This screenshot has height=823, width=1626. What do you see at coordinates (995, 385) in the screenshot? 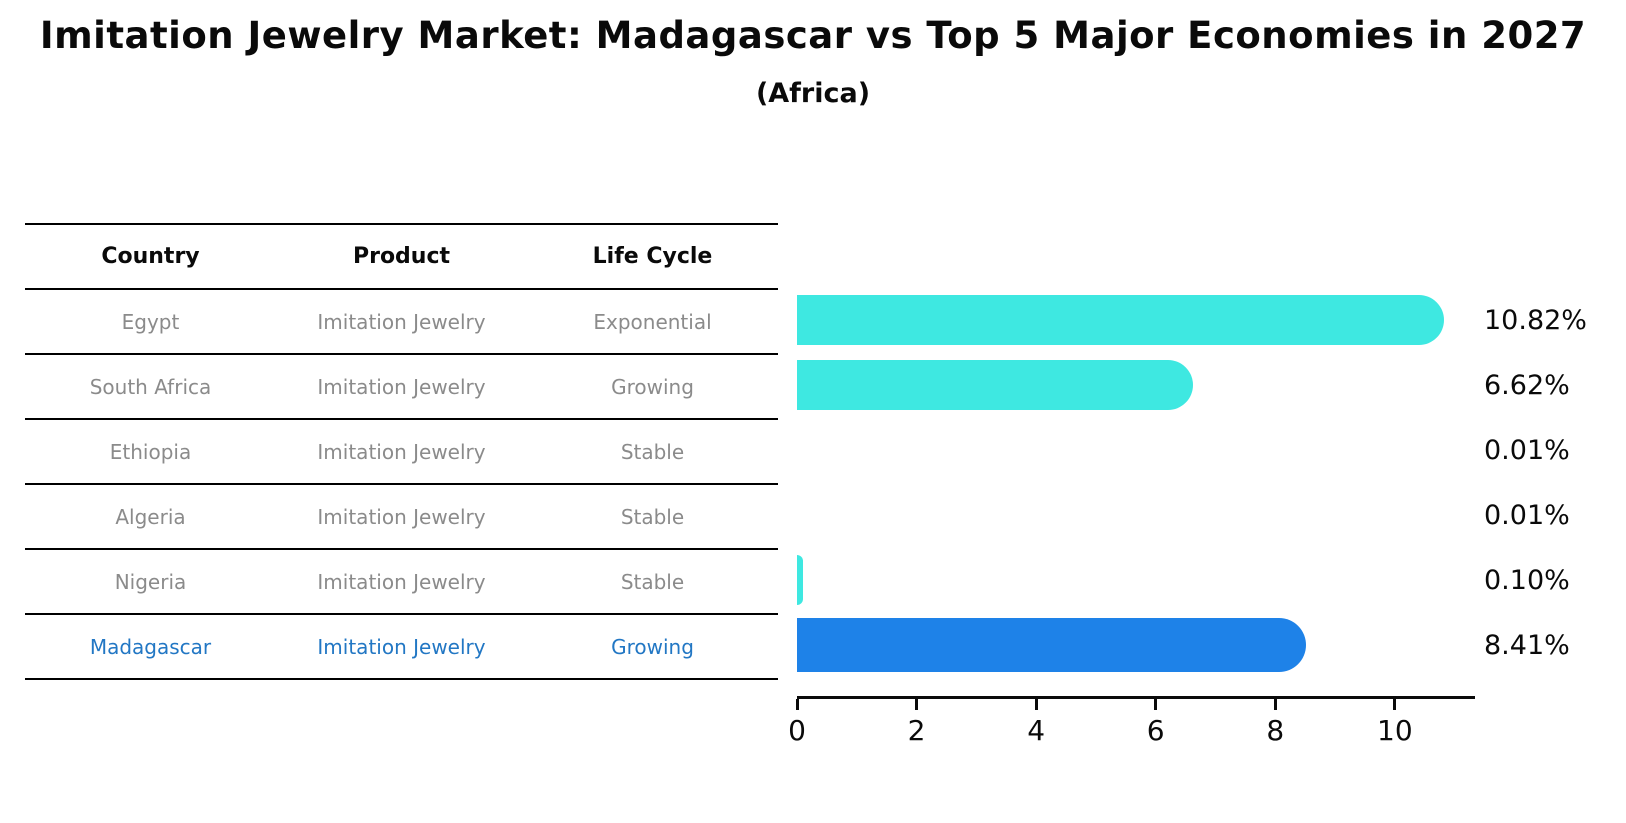
I see `bar-south-africa` at bounding box center [995, 385].